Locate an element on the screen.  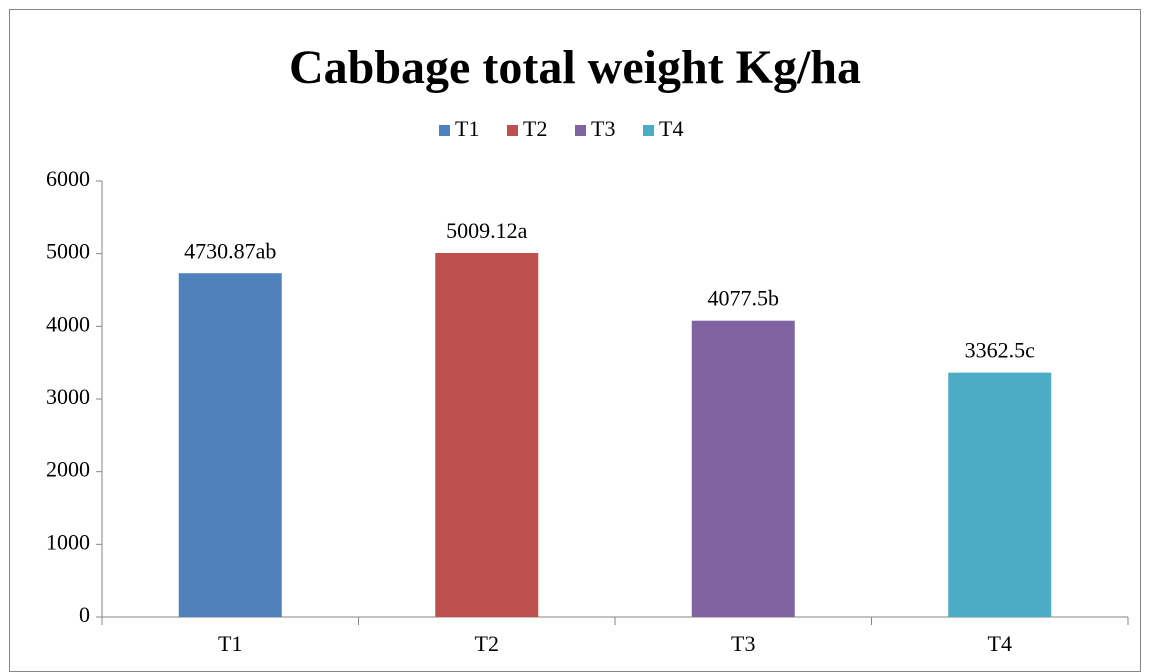
x-tick-label: T1 is located at coordinates (230, 643).